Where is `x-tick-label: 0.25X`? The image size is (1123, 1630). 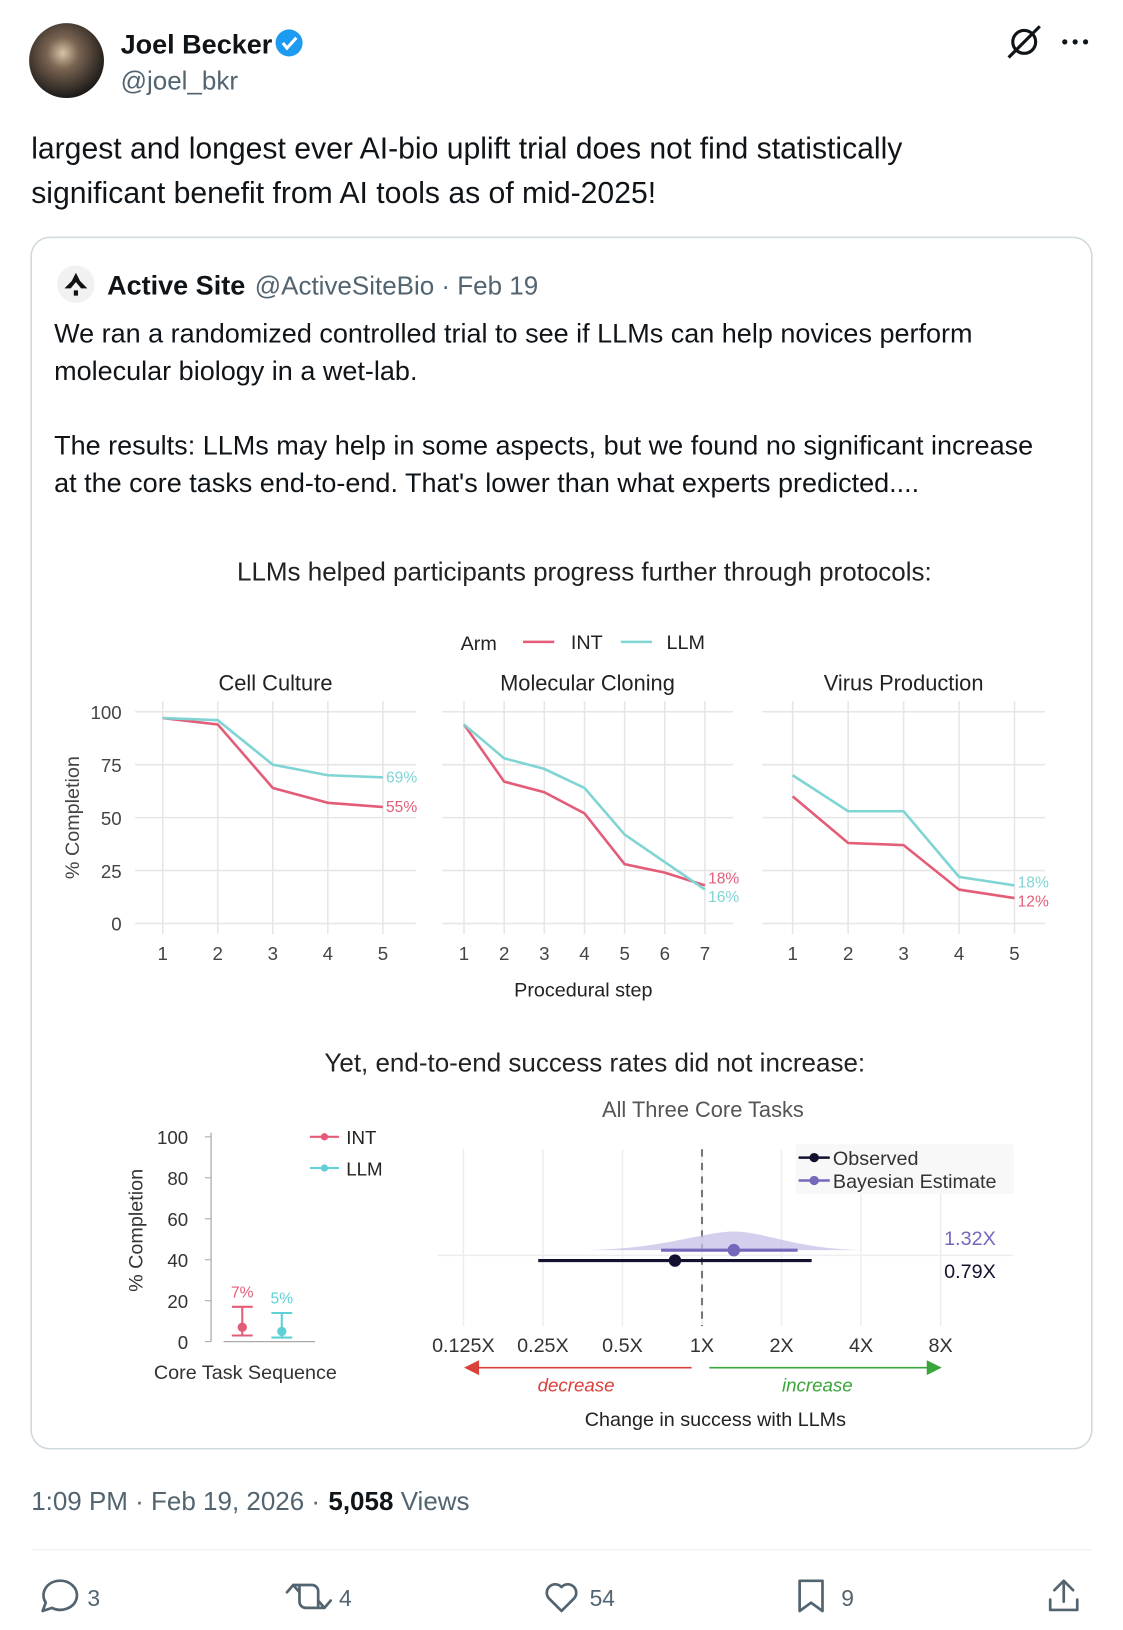
x-tick-label: 0.25X is located at coordinates (543, 1346).